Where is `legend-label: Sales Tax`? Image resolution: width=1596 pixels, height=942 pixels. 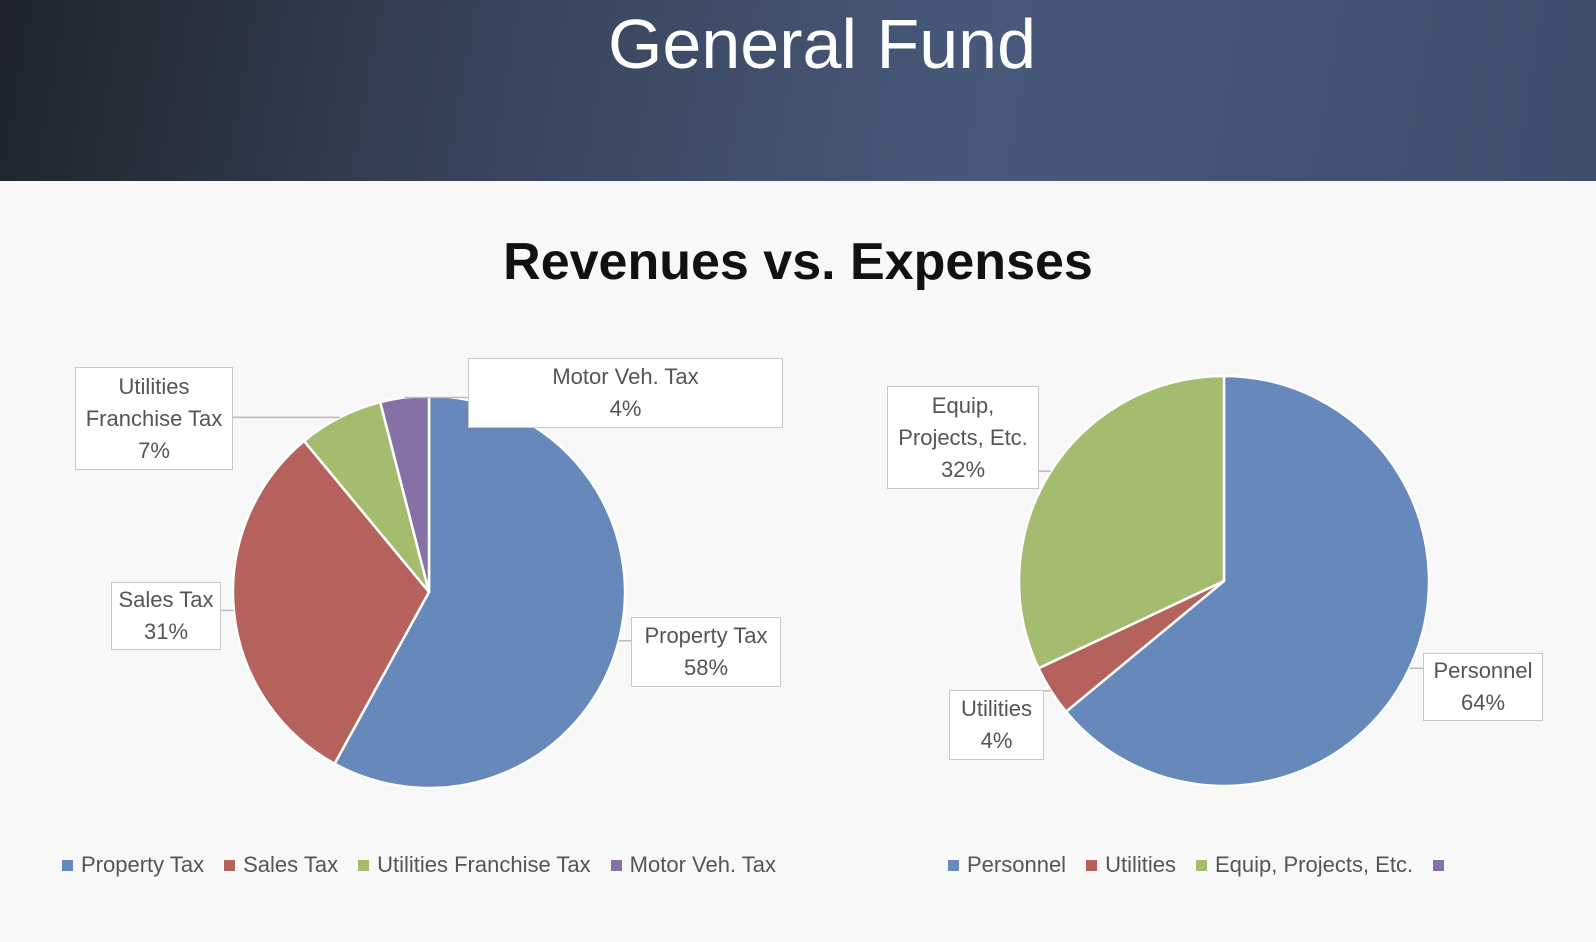 legend-label: Sales Tax is located at coordinates (291, 864).